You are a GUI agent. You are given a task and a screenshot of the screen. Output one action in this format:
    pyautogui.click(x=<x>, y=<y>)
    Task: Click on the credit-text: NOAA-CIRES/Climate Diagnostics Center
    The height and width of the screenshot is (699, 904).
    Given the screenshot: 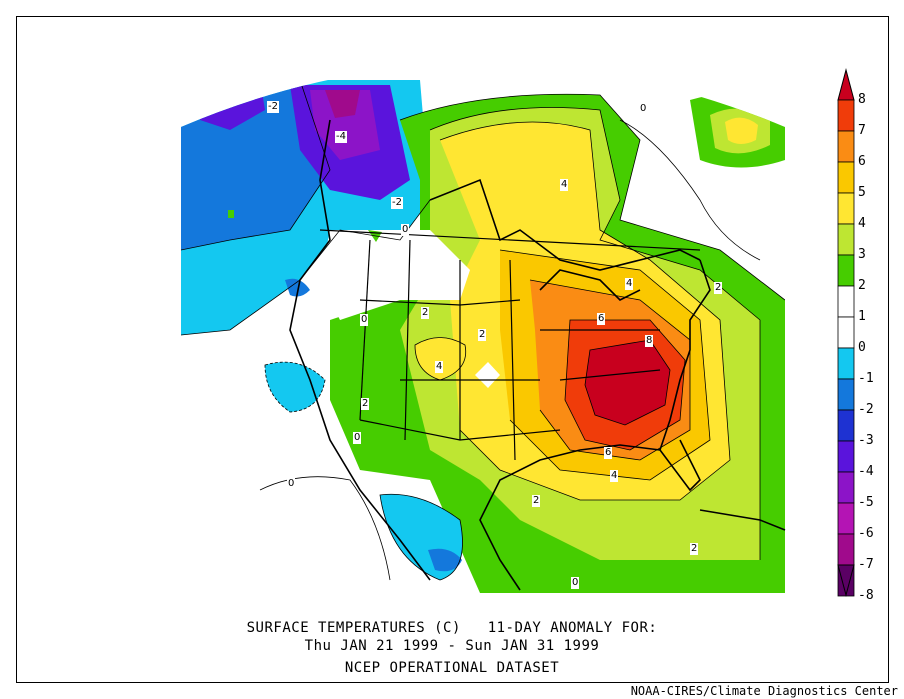 What is the action you would take?
    pyautogui.click(x=764, y=691)
    